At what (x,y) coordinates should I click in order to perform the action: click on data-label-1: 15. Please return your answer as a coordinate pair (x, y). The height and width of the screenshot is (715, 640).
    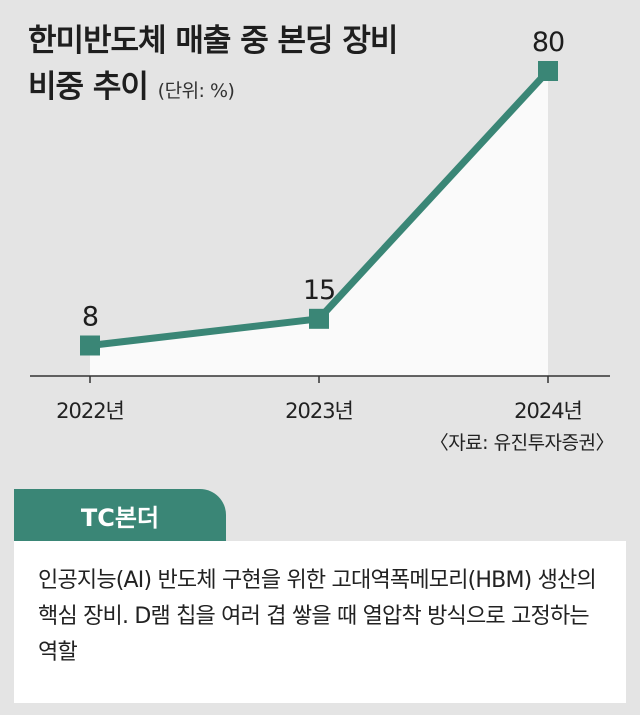
    Looking at the image, I should click on (319, 290).